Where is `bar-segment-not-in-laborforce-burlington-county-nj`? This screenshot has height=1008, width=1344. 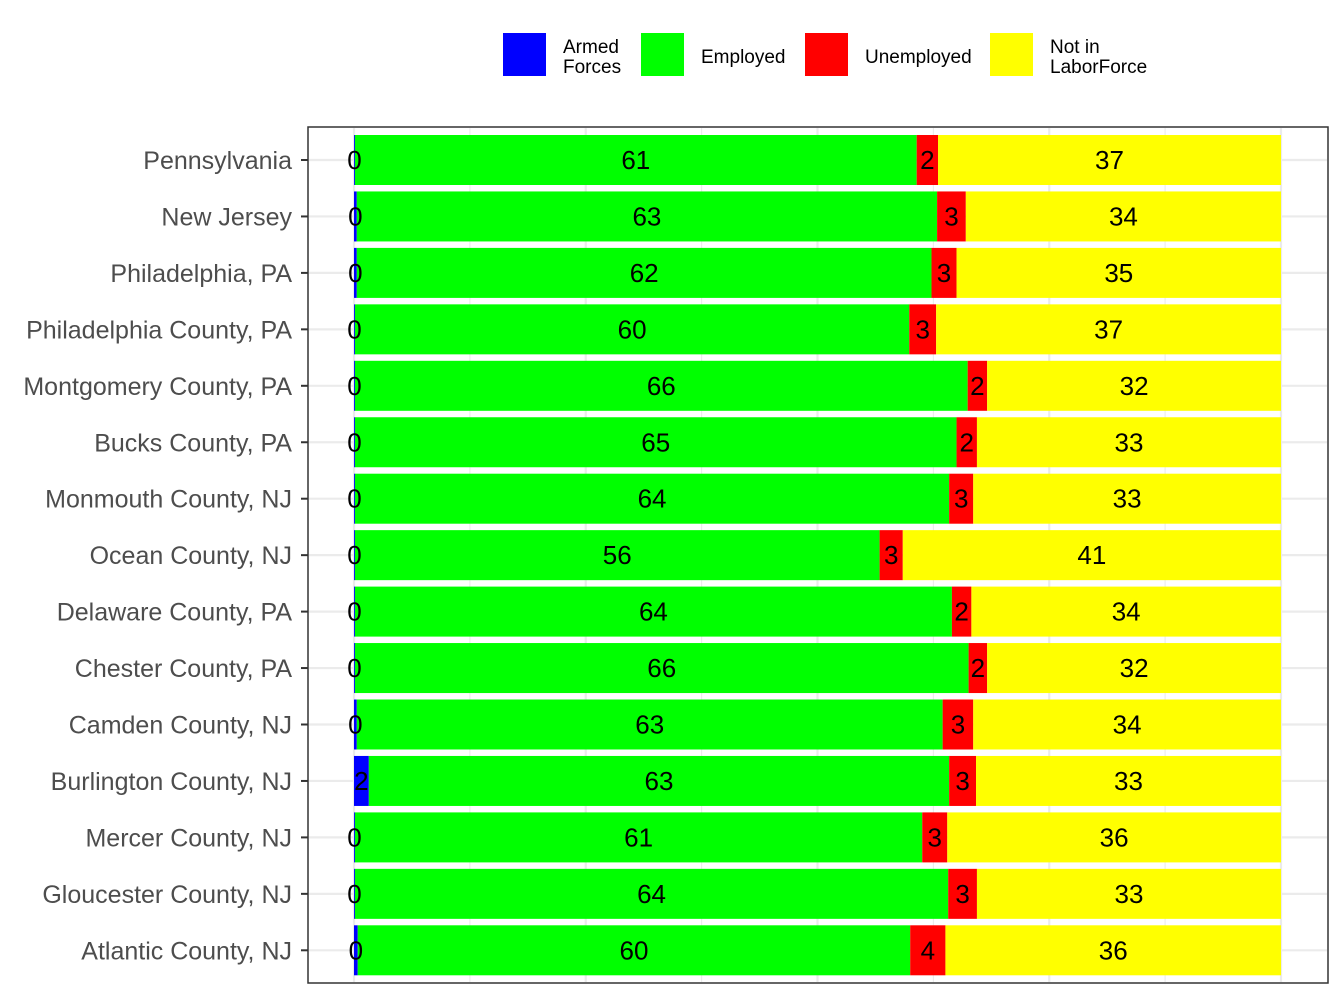 bar-segment-not-in-laborforce-burlington-county-nj is located at coordinates (1128, 780).